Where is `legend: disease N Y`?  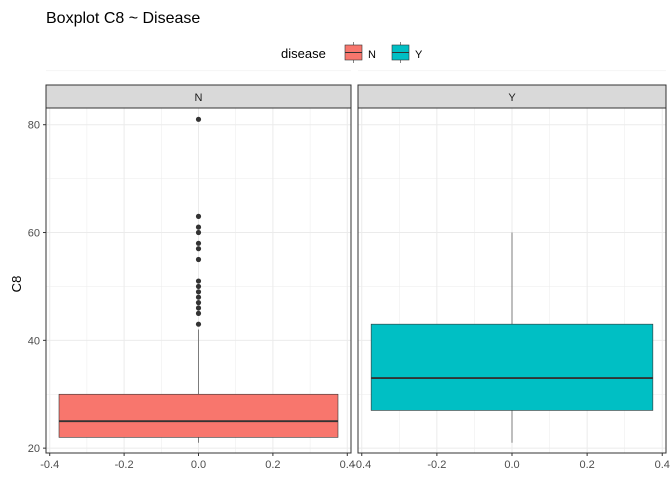 legend: disease N Y is located at coordinates (352, 52).